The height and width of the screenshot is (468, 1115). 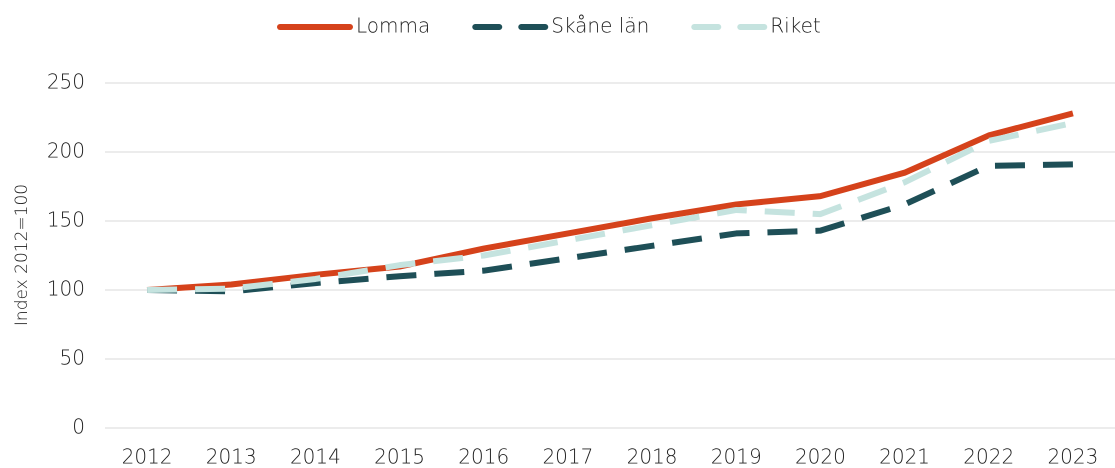 What do you see at coordinates (72, 358) in the screenshot?
I see `y-tick-label: 50` at bounding box center [72, 358].